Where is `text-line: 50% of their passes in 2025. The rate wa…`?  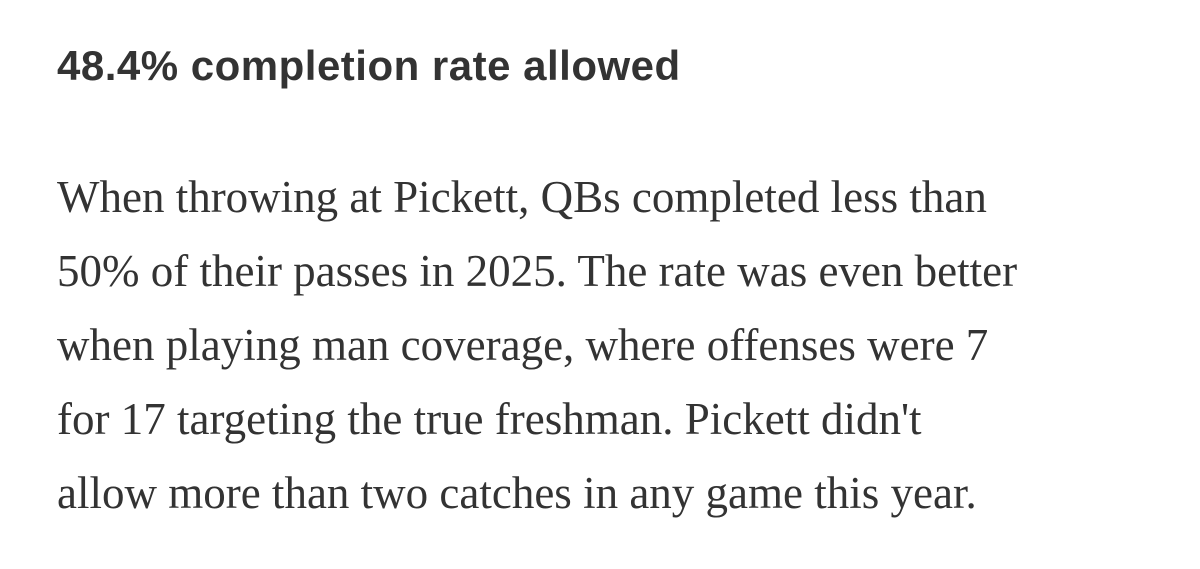 text-line: 50% of their passes in 2025. The rate wa… is located at coordinates (537, 271).